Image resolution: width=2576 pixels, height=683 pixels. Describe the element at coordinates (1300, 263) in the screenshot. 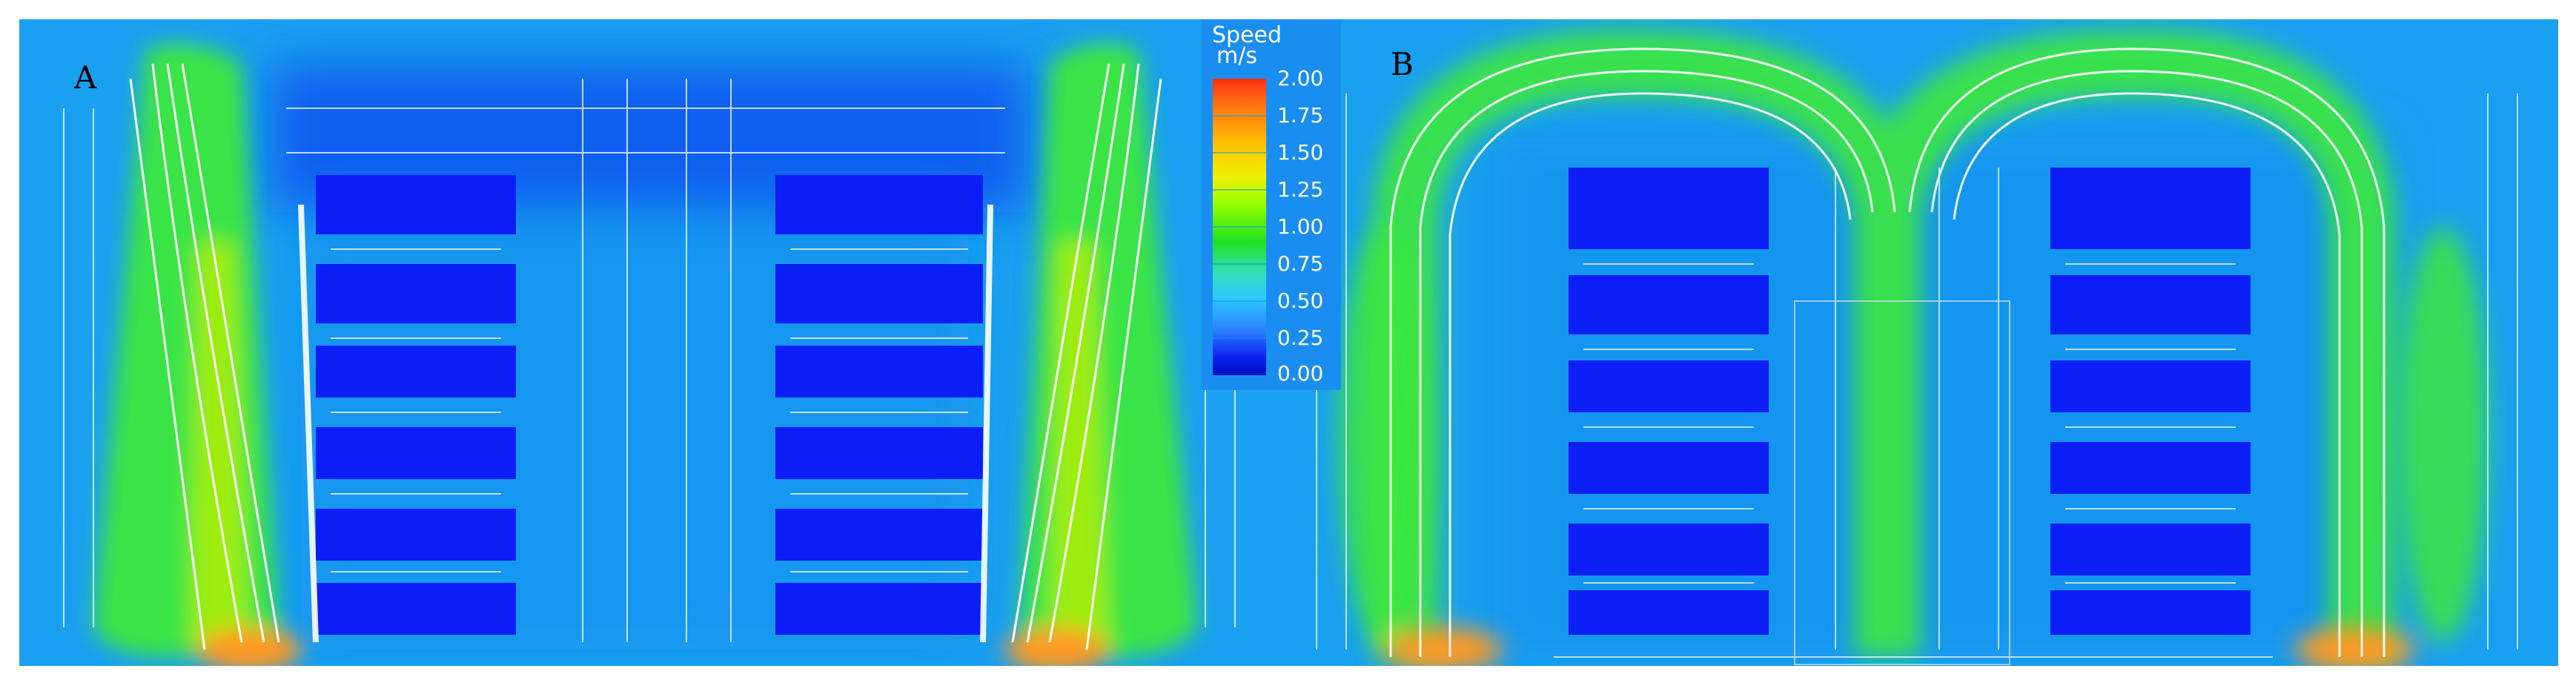

I see `legend-tick: 0.75` at that location.